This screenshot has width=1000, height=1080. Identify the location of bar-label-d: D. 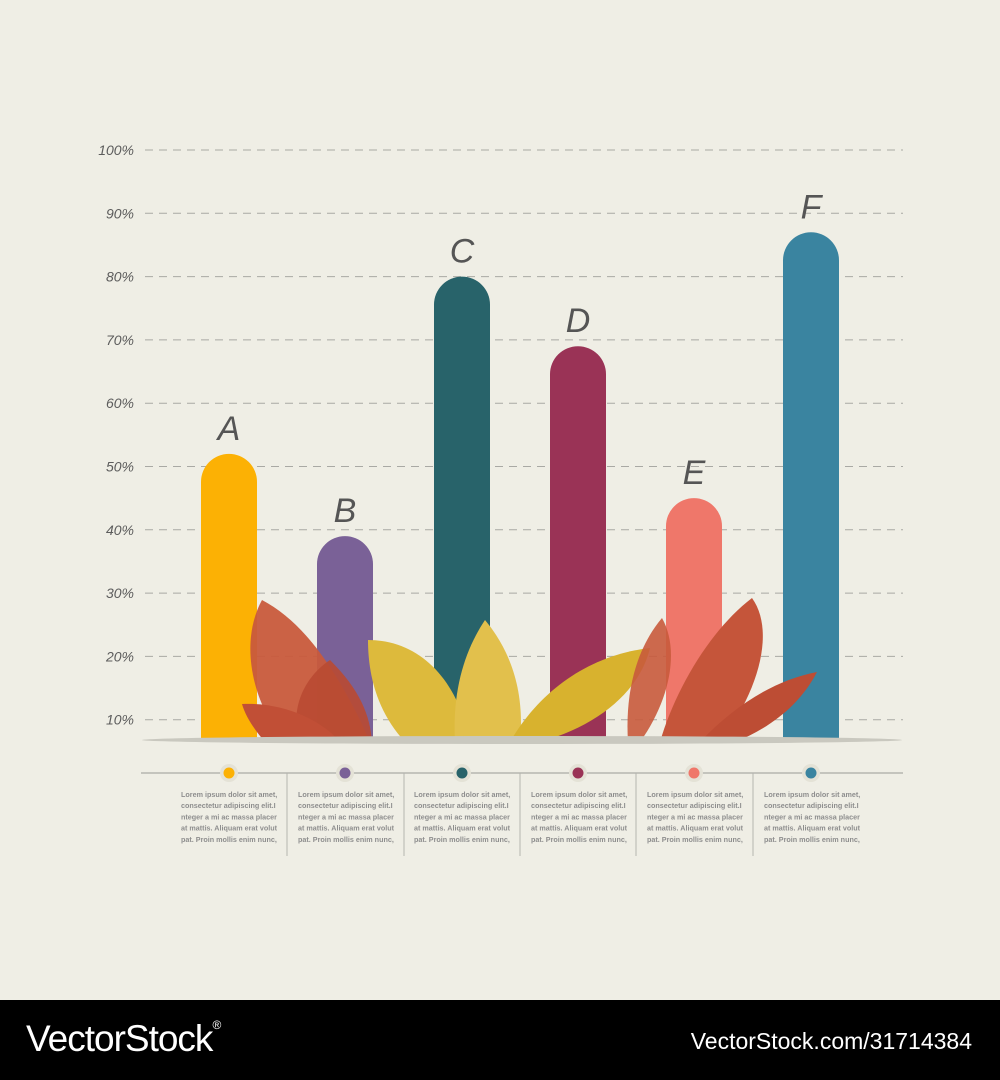
(578, 321).